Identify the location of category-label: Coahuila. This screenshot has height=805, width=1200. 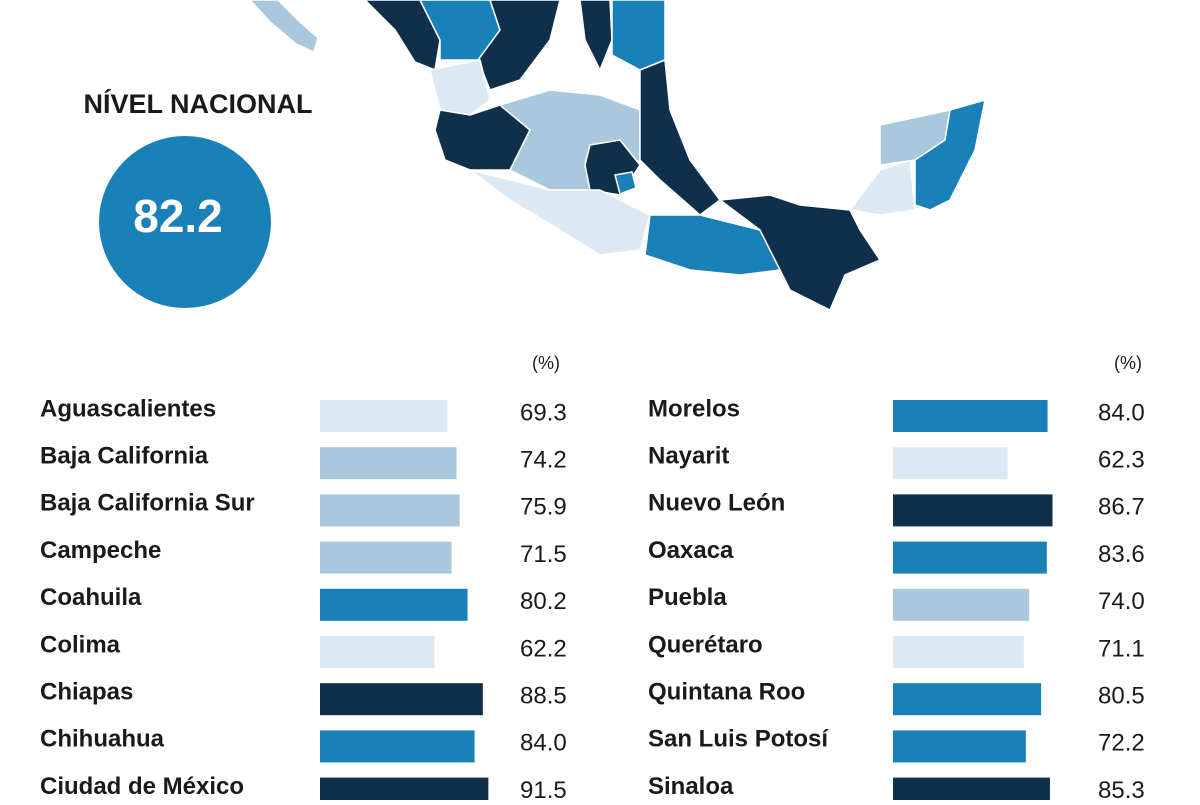
(91, 597).